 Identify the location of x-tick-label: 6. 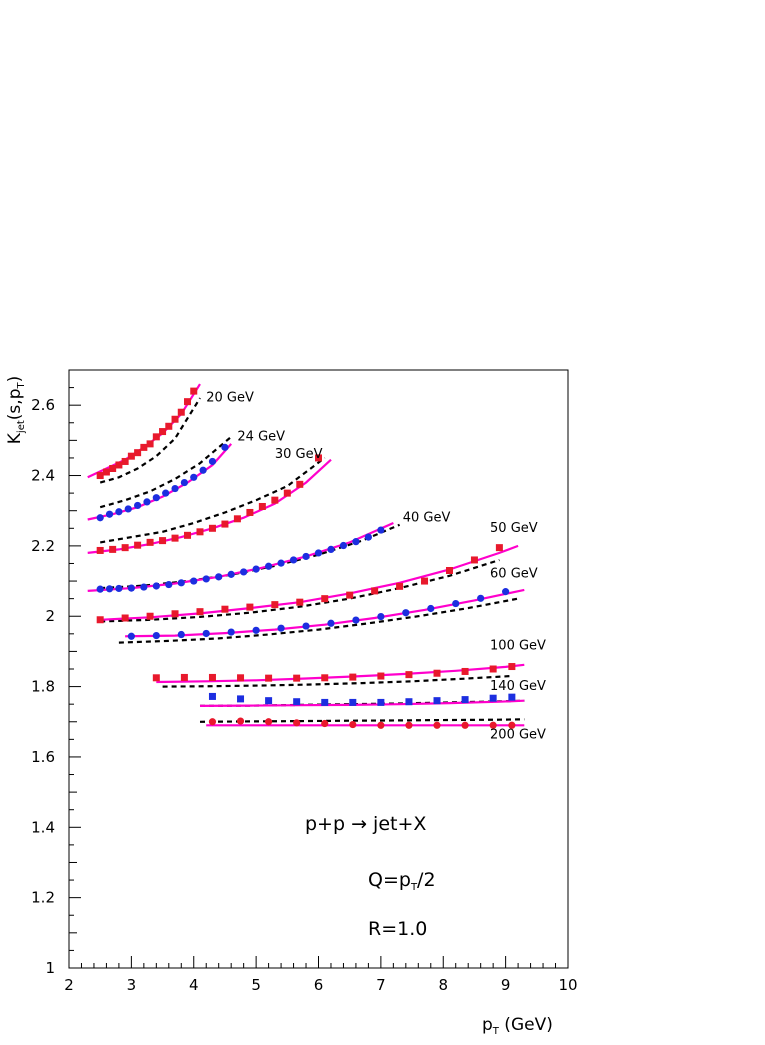
(319, 985).